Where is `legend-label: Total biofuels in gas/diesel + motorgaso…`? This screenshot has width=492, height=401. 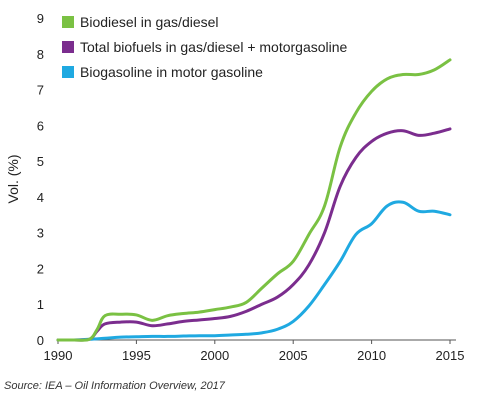 legend-label: Total biofuels in gas/diesel + motorgaso… is located at coordinates (214, 47).